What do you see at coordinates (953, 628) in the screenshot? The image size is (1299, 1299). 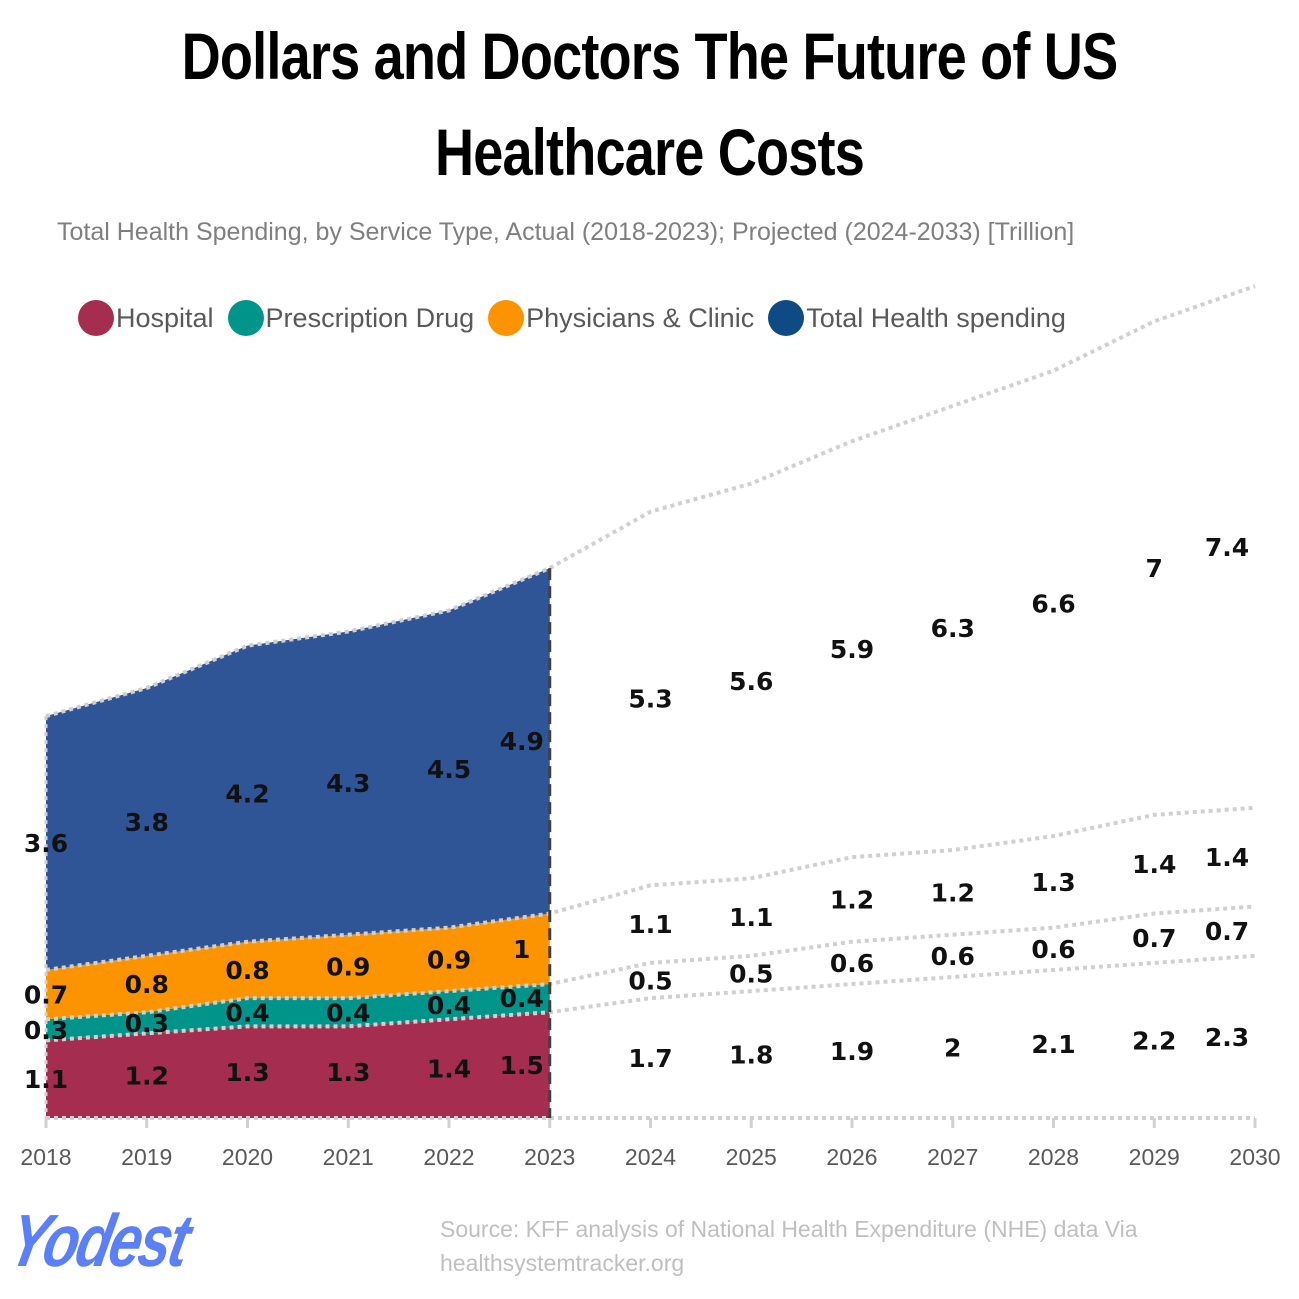 I see `data-label: 6.3` at bounding box center [953, 628].